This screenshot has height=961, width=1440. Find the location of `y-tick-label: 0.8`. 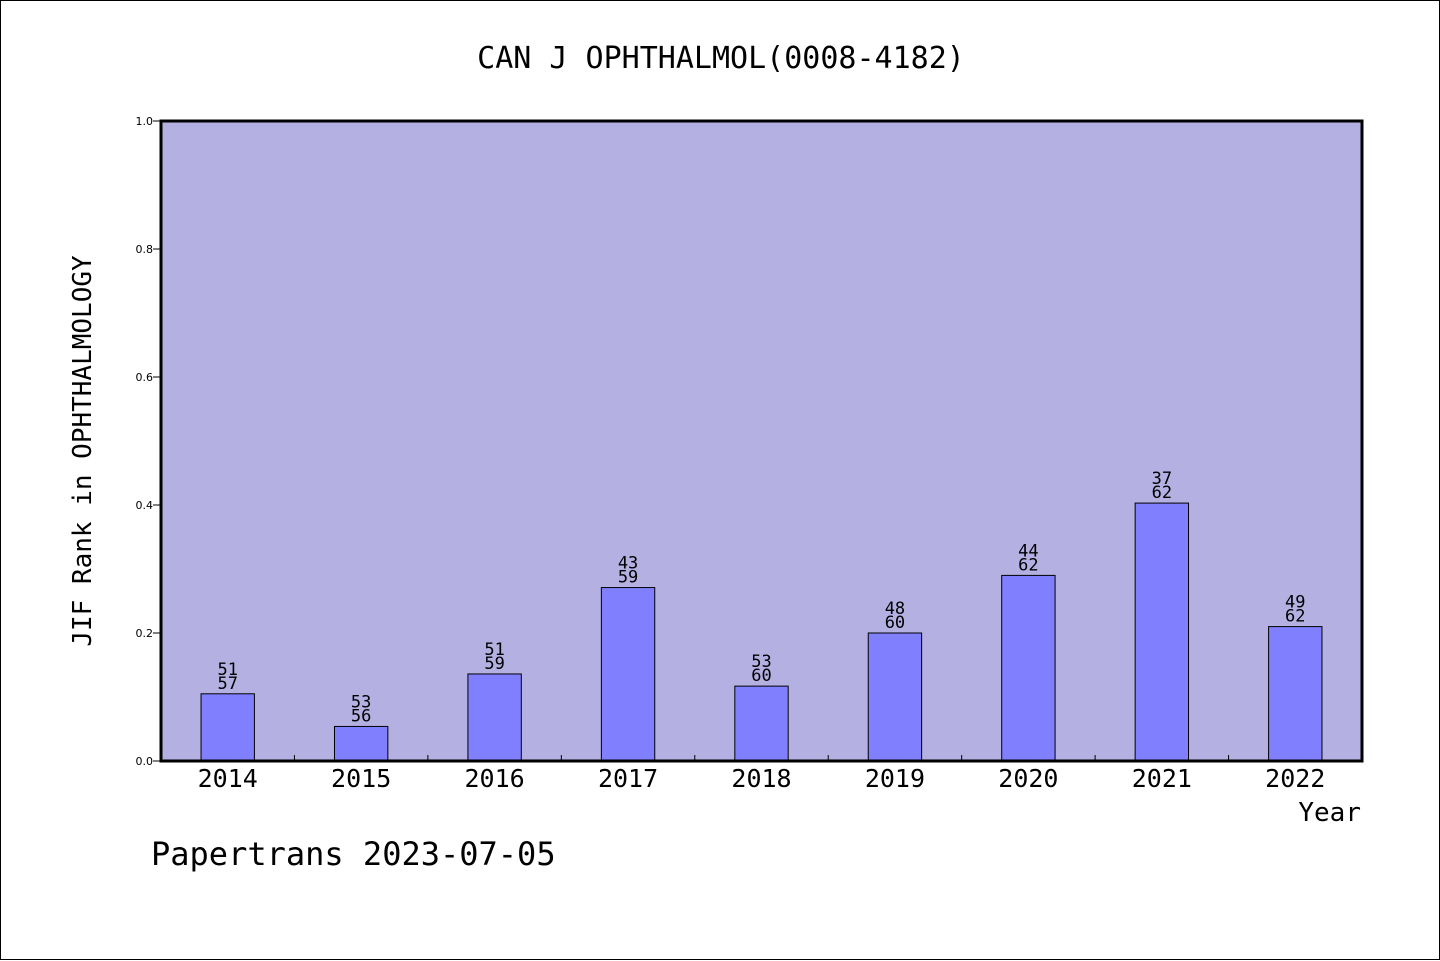

y-tick-label: 0.8 is located at coordinates (145, 249).